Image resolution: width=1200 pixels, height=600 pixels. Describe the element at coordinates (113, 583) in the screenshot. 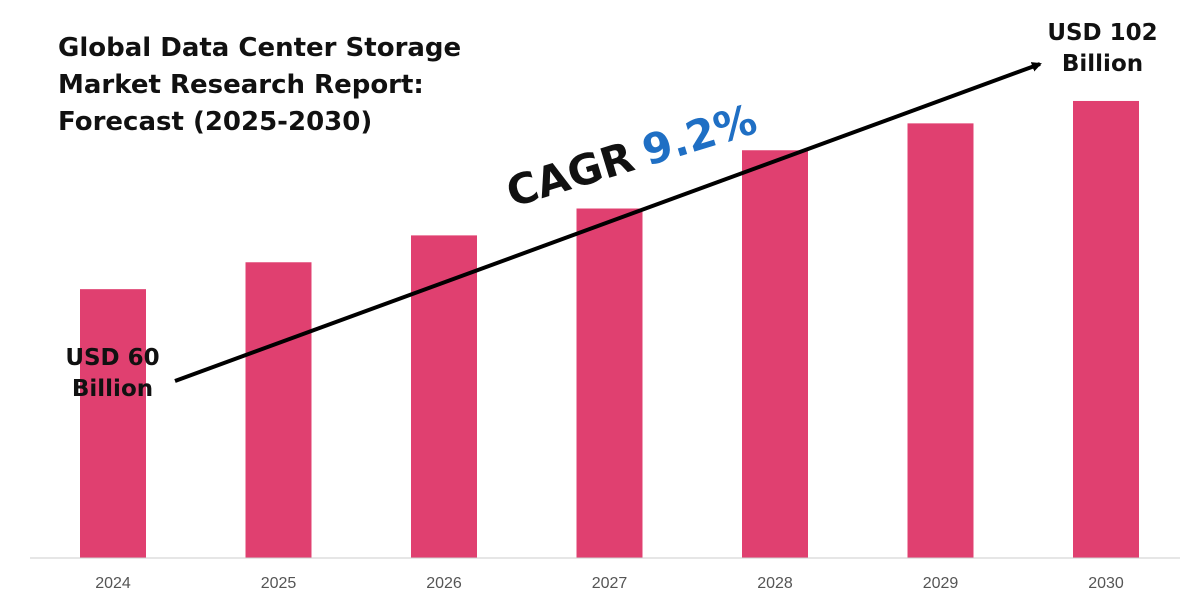

I see `x-tick-label-2024: 2024` at that location.